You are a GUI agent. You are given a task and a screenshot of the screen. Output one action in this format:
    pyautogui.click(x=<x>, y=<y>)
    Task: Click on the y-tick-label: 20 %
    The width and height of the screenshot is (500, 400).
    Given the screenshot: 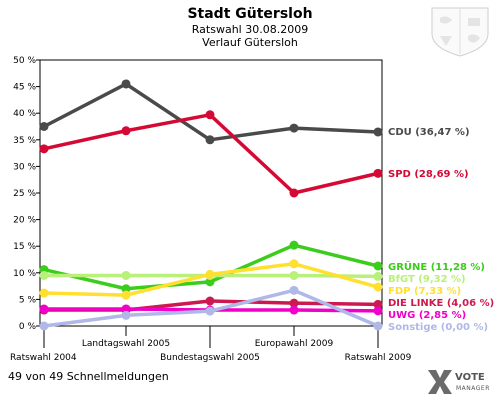 What is the action you would take?
    pyautogui.click(x=24, y=221)
    